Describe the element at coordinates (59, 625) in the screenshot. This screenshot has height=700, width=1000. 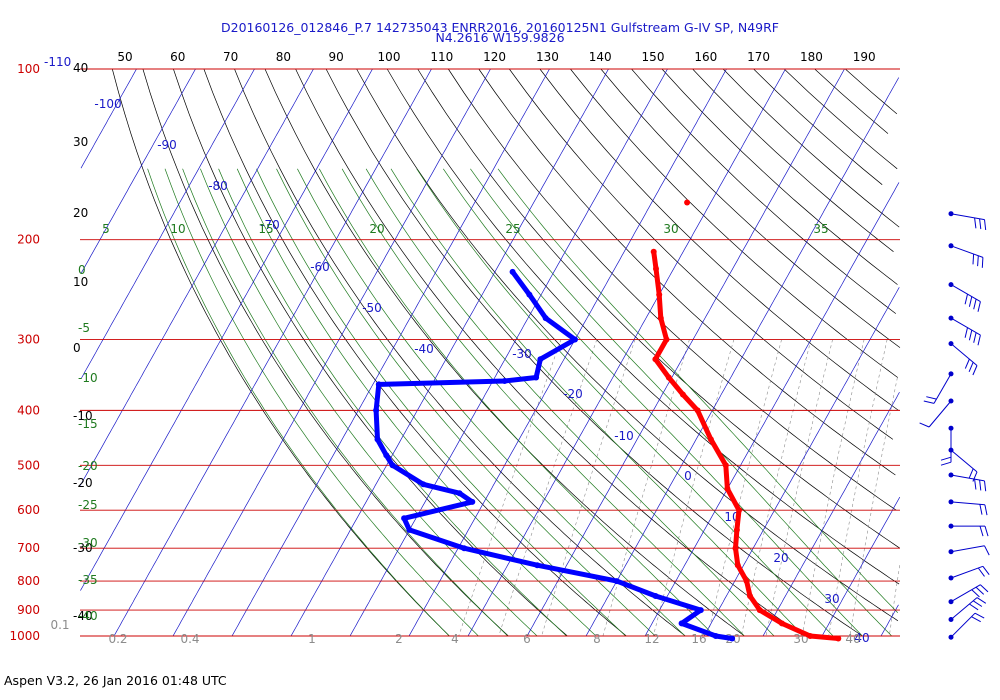
I see `mixing-ratio-label: 0.1` at that location.